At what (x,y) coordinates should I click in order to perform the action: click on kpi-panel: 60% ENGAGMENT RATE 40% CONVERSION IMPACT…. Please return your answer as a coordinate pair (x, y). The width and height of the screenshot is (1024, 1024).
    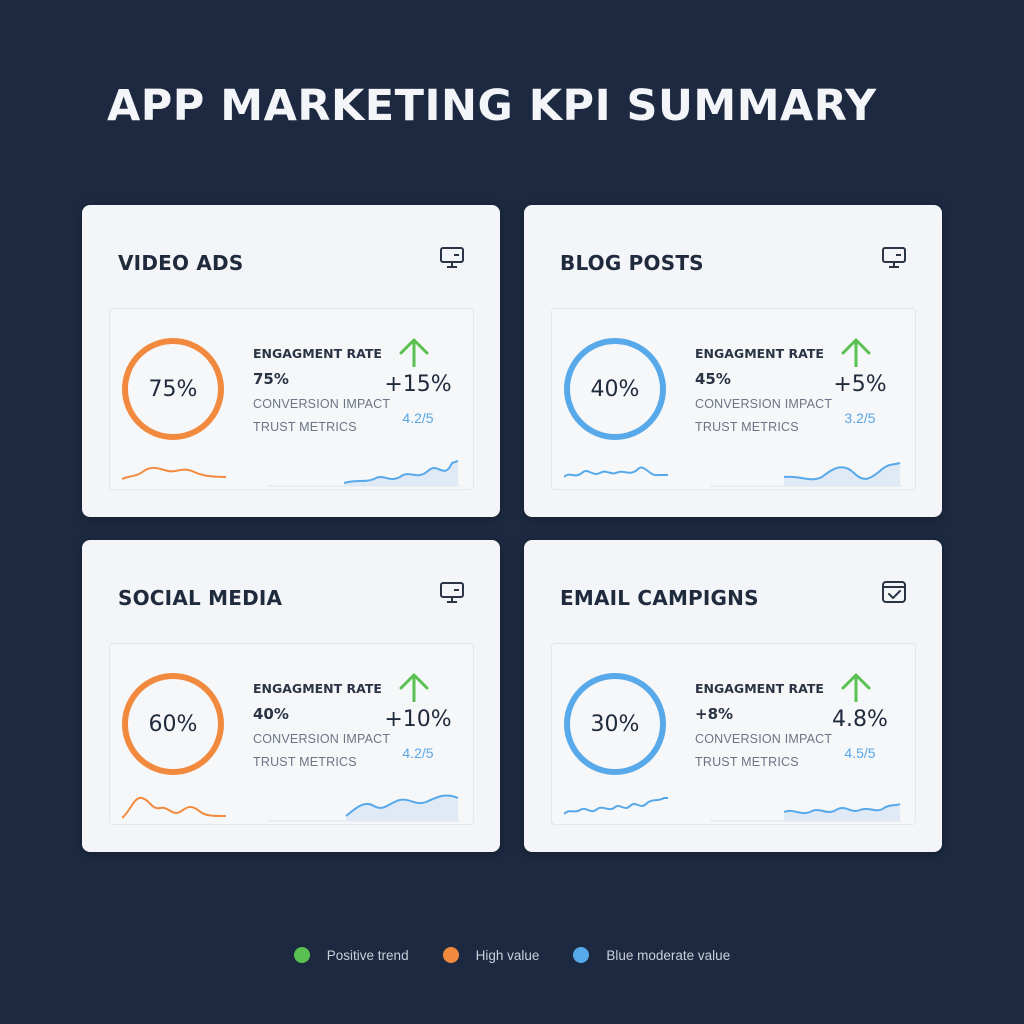
    Looking at the image, I should click on (291, 734).